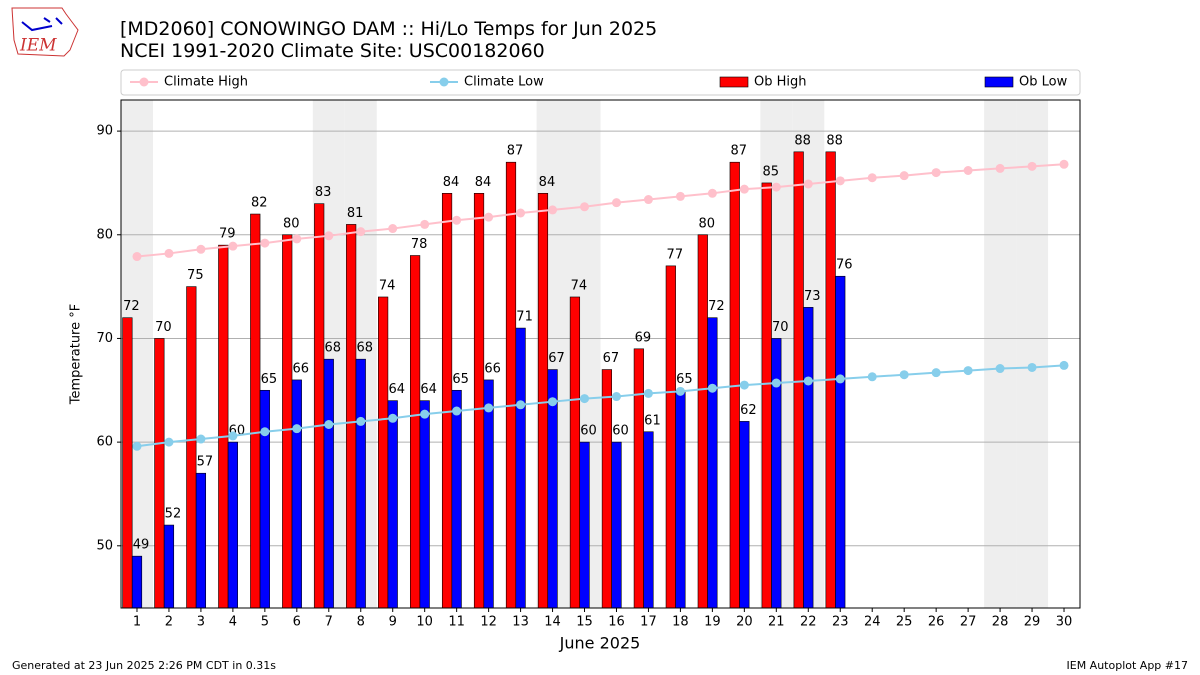 The height and width of the screenshot is (675, 1200). What do you see at coordinates (675, 254) in the screenshot?
I see `value-label: 77` at bounding box center [675, 254].